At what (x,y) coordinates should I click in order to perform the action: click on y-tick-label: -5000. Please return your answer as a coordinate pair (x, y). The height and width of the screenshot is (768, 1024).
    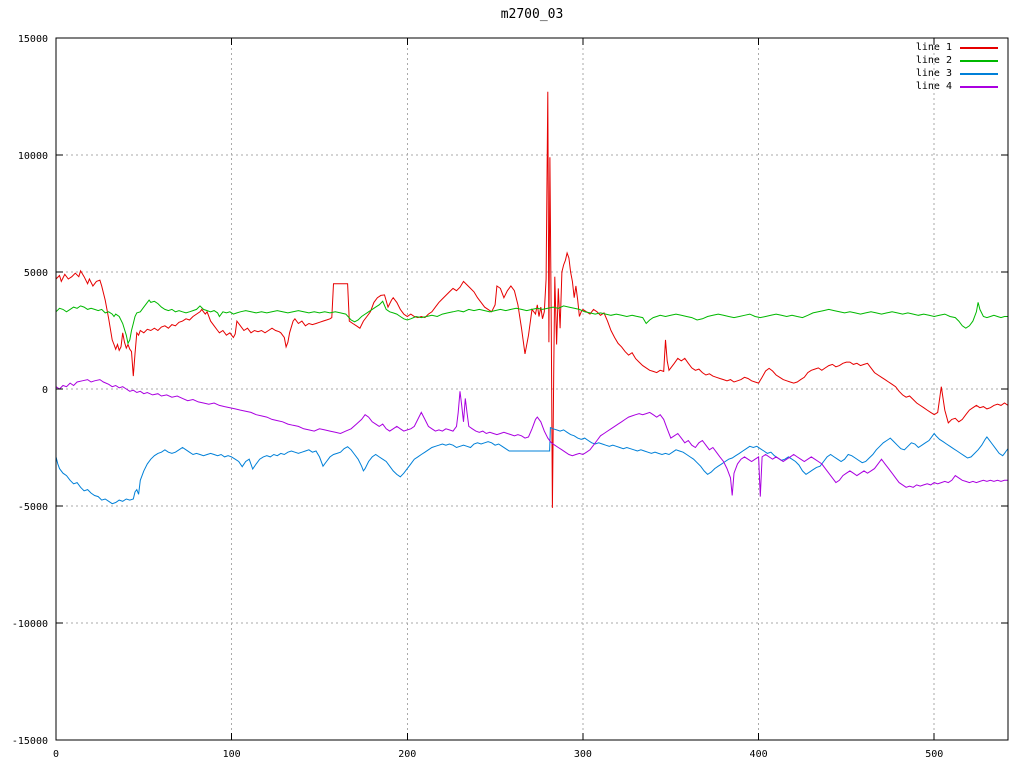
    Looking at the image, I should click on (33, 507).